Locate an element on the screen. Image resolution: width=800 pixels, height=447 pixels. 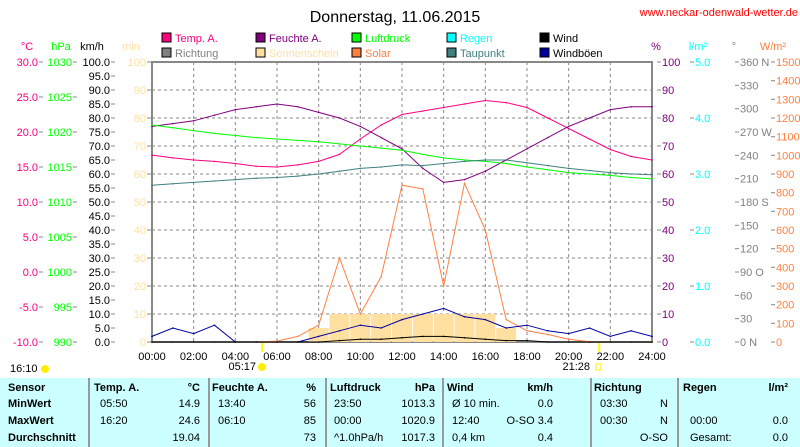
axis-tick-wind: 75.0 is located at coordinates (99, 133).